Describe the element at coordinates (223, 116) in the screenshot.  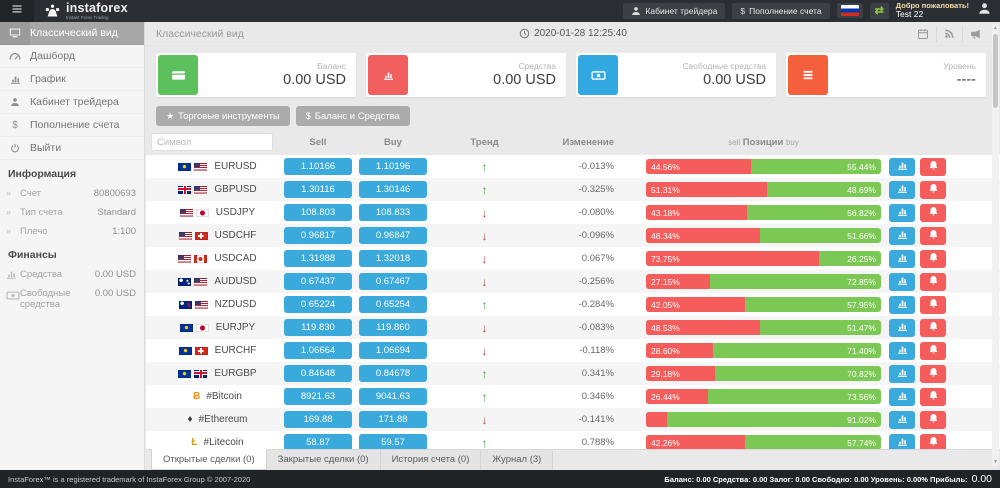
I see `toolbar-button: ★ Торговые инструменты` at that location.